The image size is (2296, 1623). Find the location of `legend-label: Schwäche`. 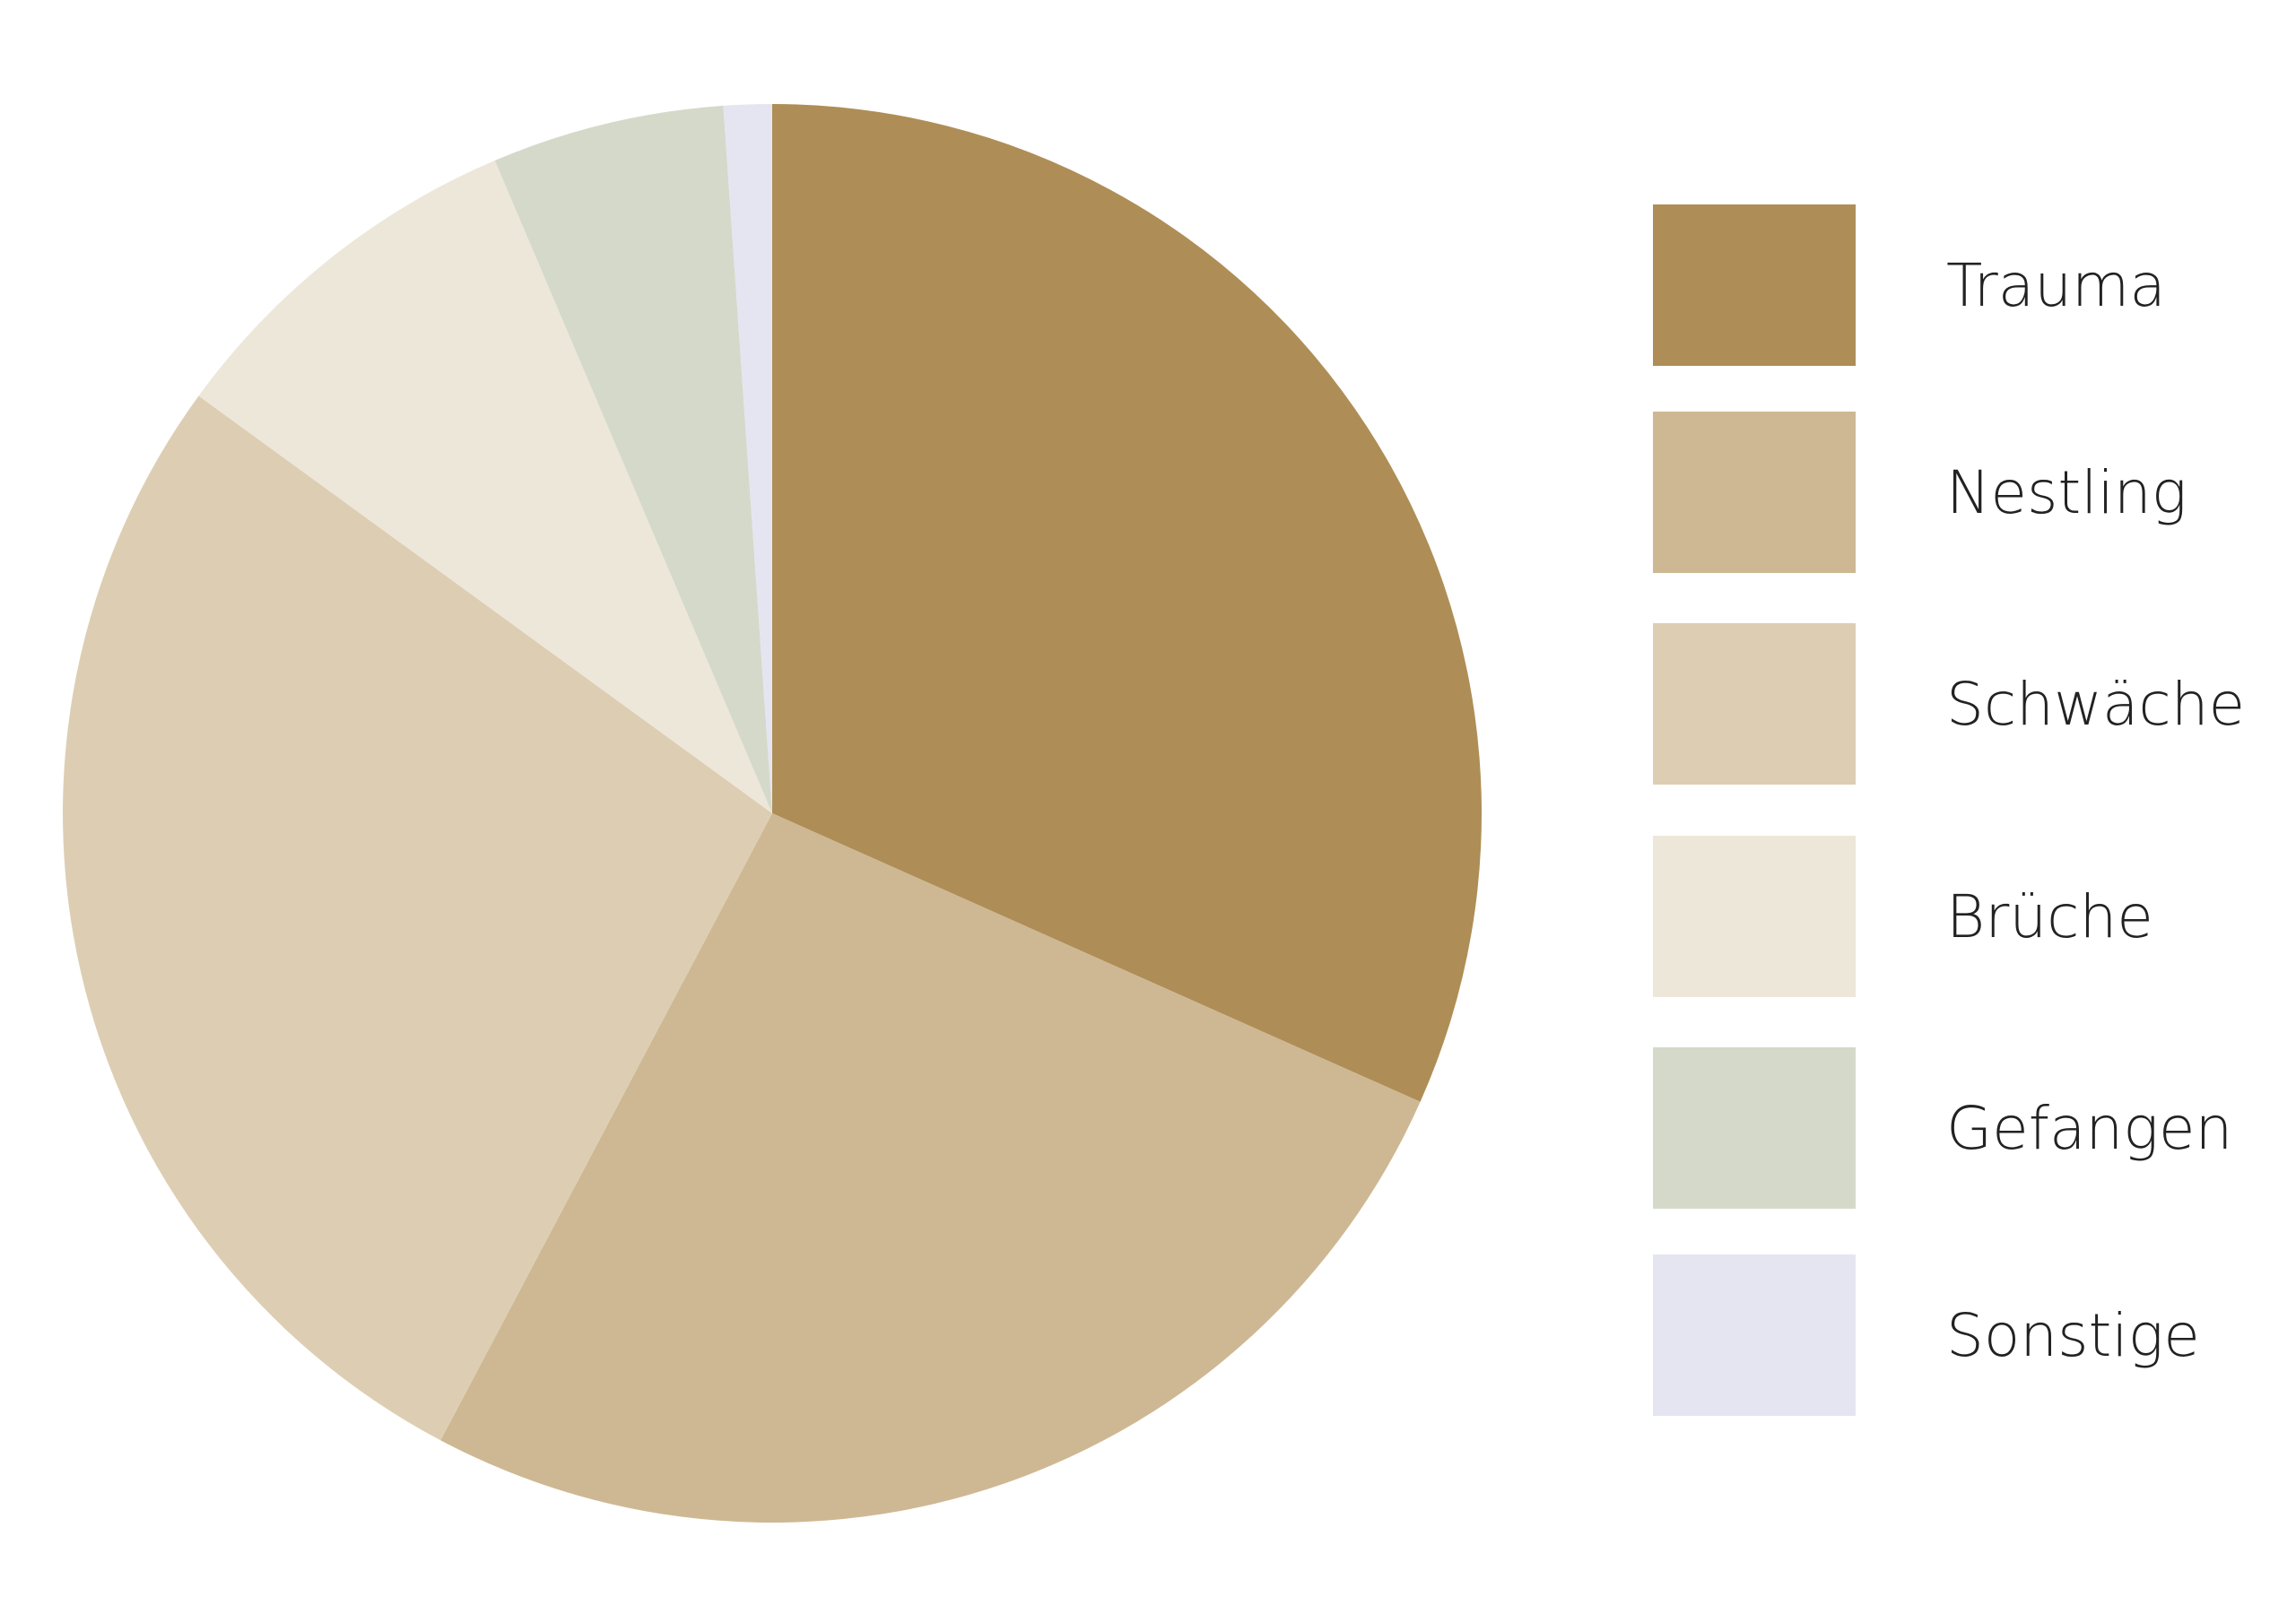

legend-label: Schwäche is located at coordinates (2095, 704).